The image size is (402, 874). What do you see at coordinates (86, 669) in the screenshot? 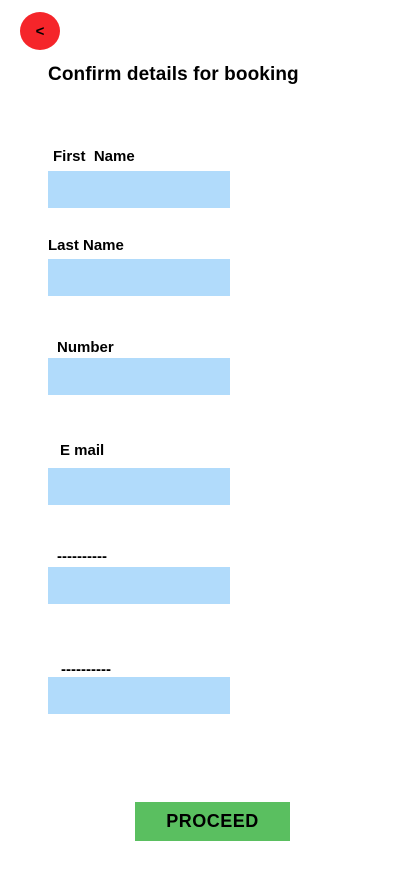
I see `extra-field-2-label: ----------` at bounding box center [86, 669].